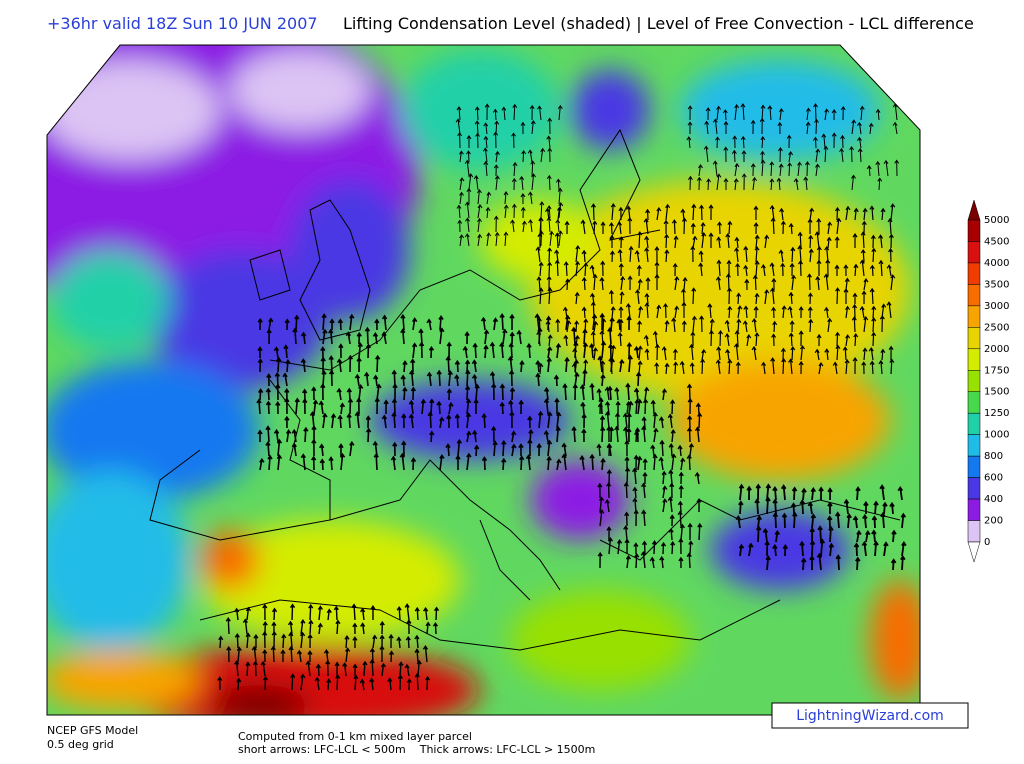  I want to click on colorbar-label: 600, so click(993, 478).